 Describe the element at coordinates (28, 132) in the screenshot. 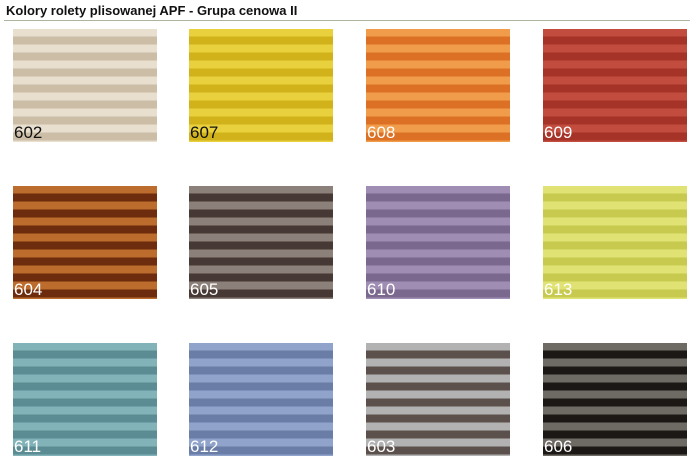

I see `swatch-code-label: 602` at that location.